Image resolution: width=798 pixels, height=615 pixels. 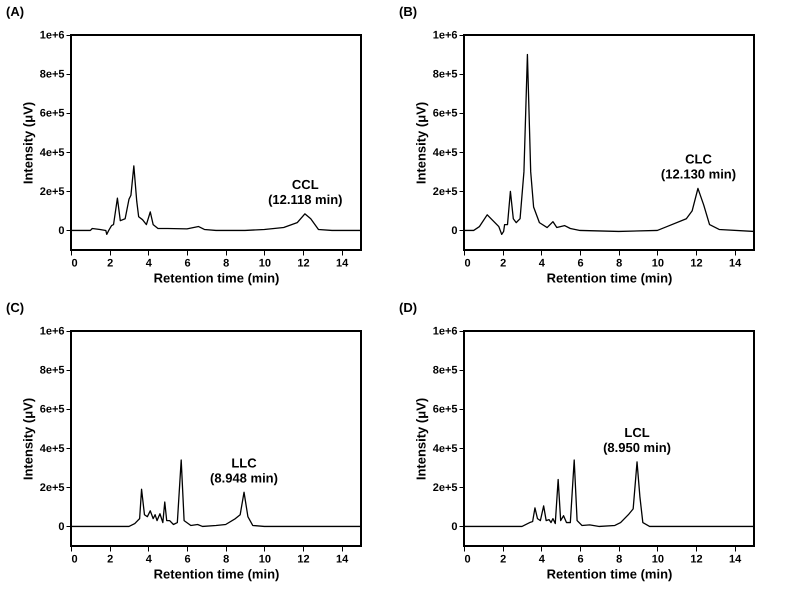 I want to click on annotation: CCL (12.118 min), so click(x=305, y=191).